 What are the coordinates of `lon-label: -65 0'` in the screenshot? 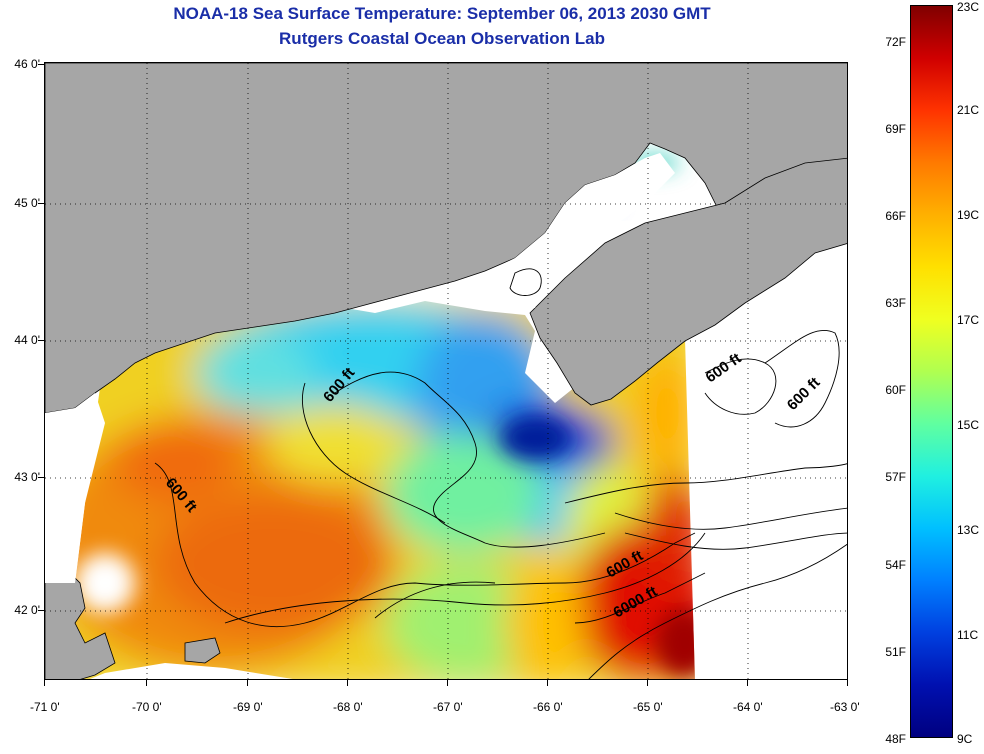 It's located at (648, 707).